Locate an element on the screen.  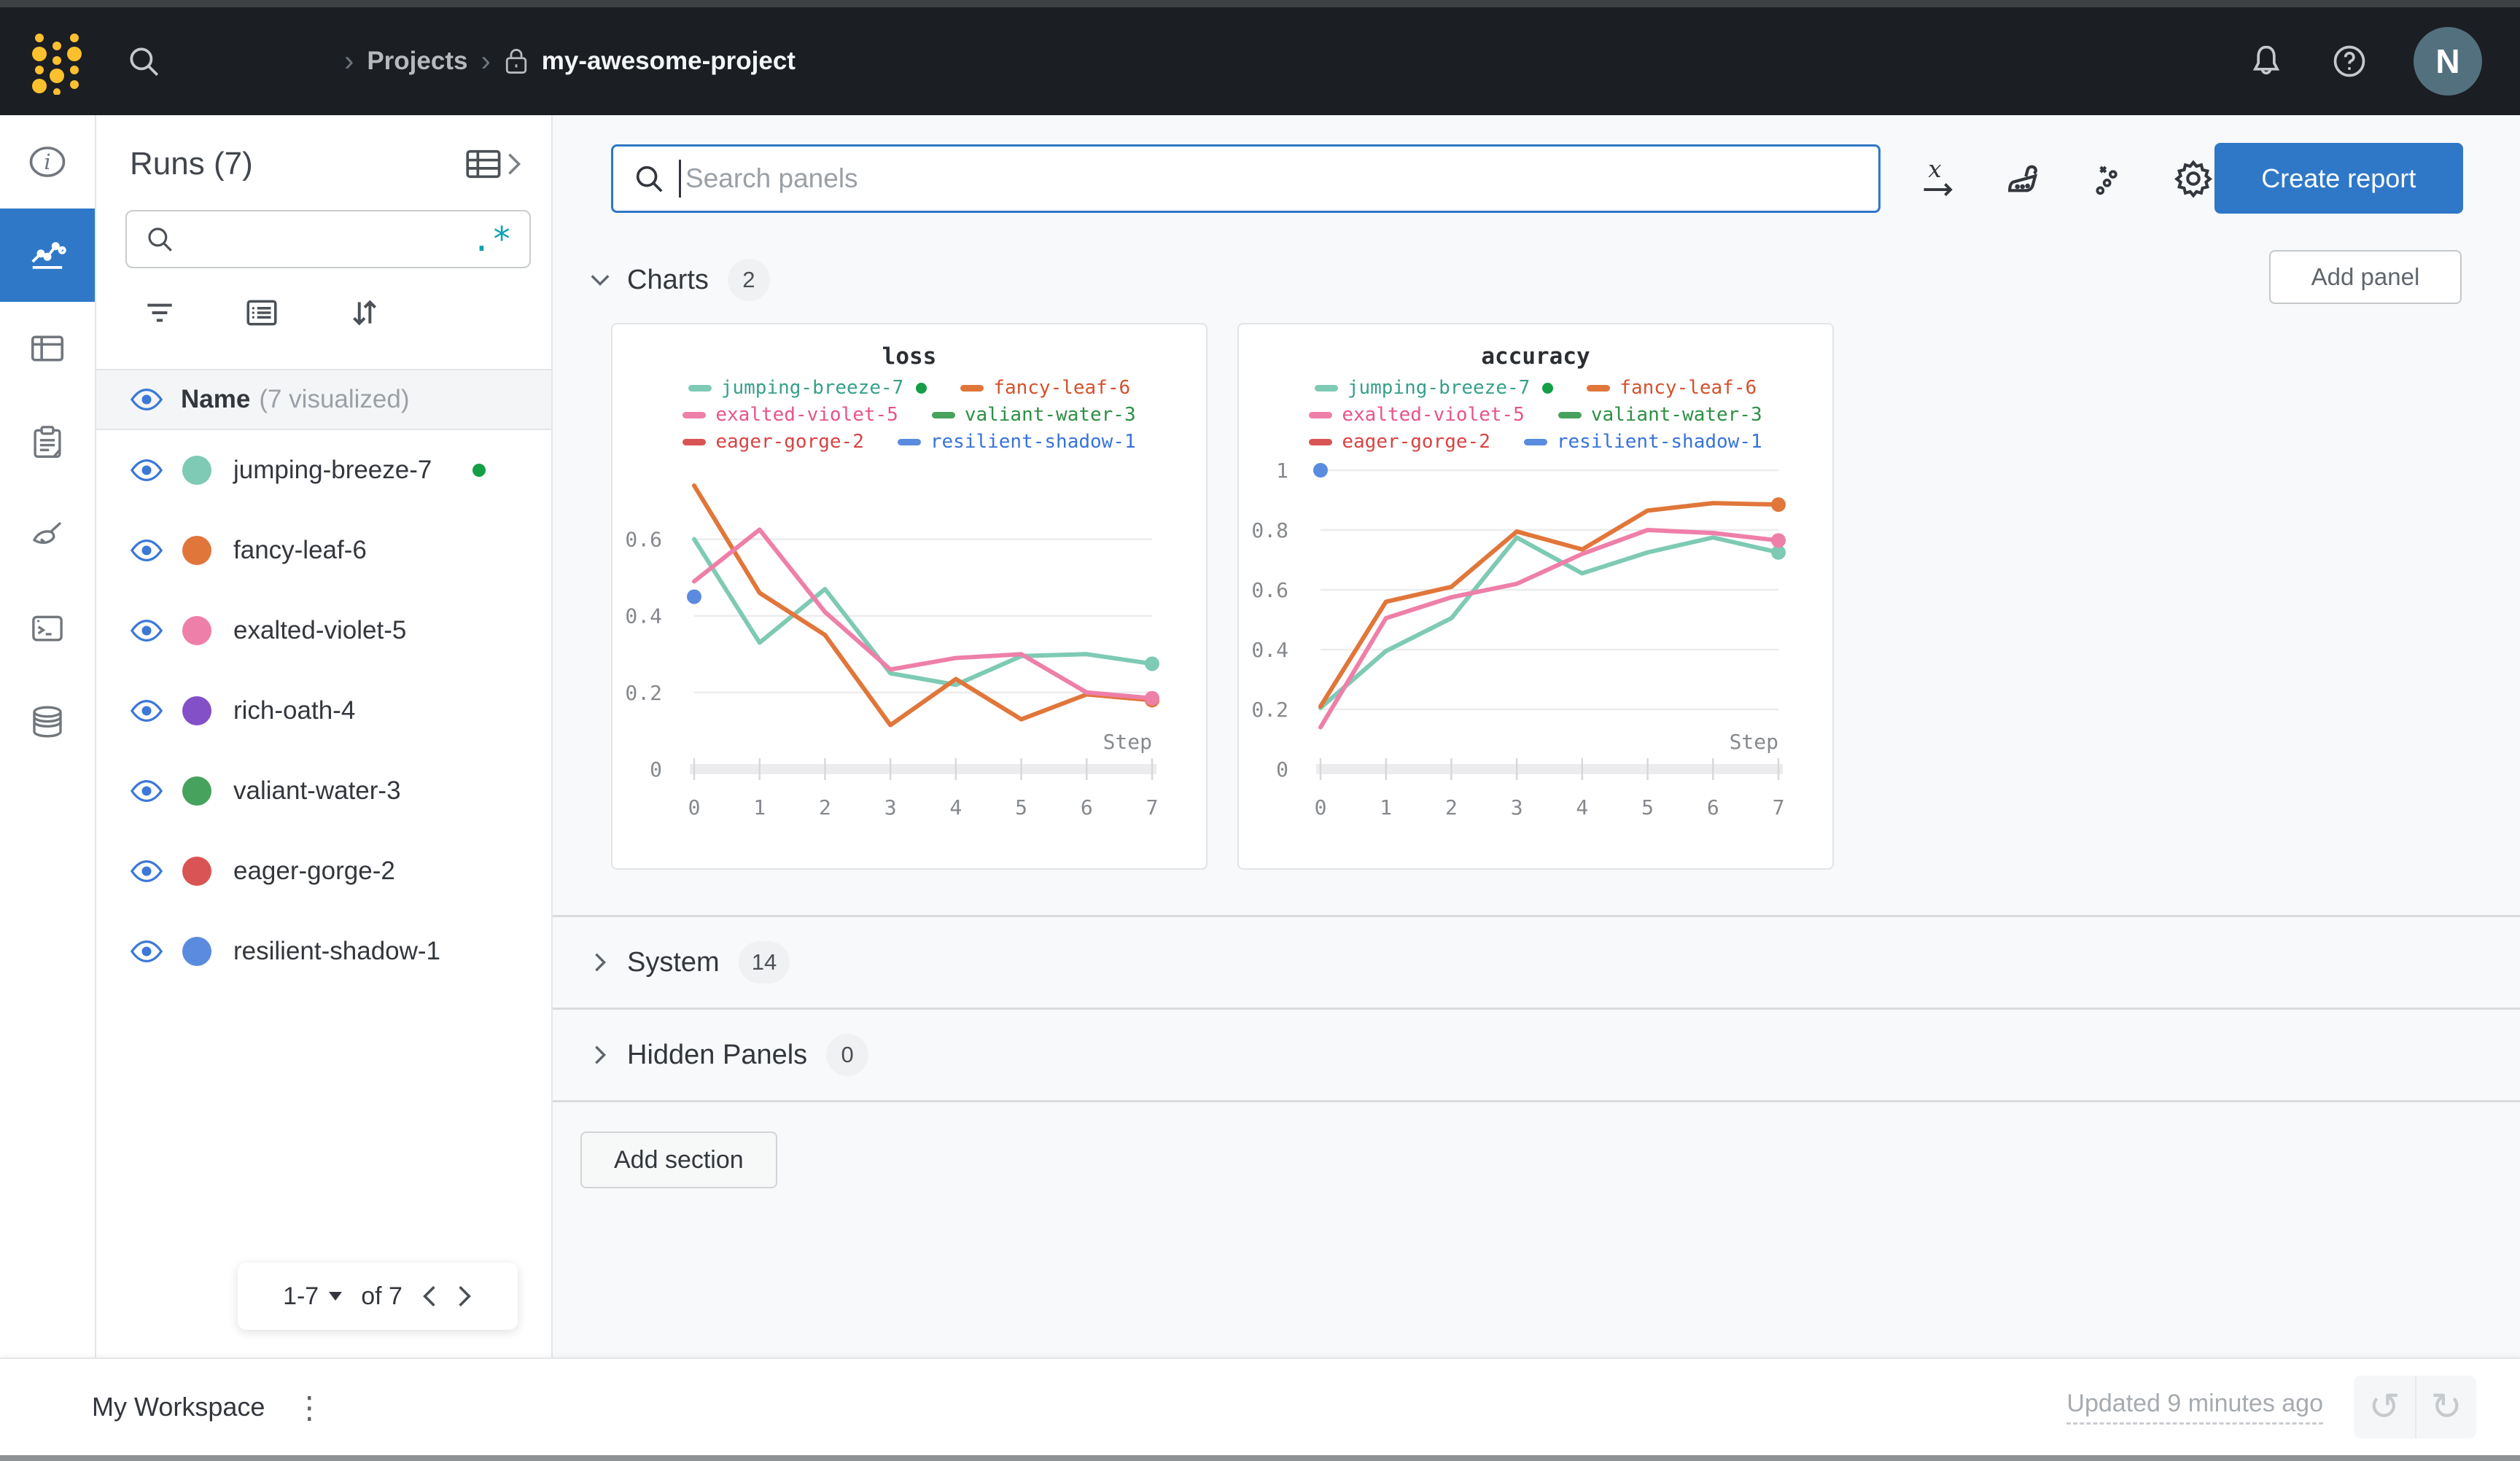
run-name: exalted-violet-5 is located at coordinates (320, 630).